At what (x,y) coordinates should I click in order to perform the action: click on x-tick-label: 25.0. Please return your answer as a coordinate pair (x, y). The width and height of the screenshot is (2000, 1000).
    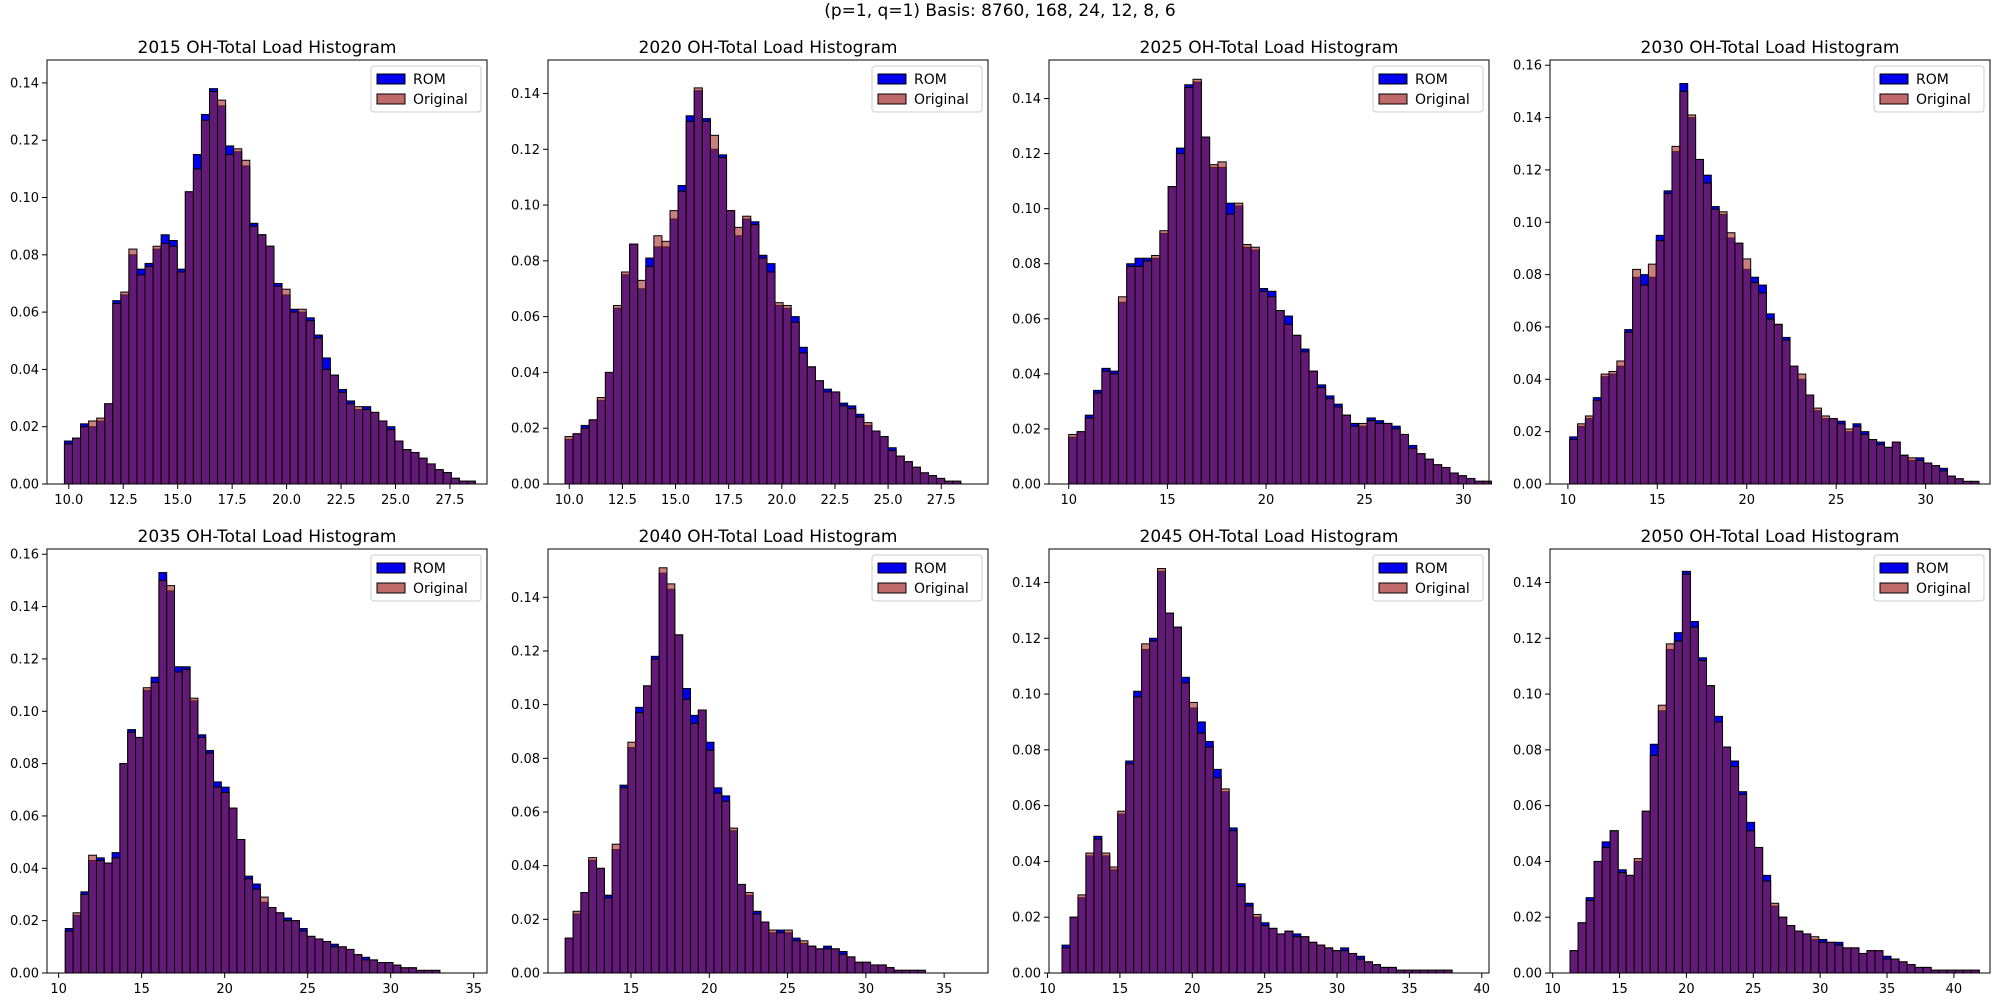
    Looking at the image, I should click on (395, 500).